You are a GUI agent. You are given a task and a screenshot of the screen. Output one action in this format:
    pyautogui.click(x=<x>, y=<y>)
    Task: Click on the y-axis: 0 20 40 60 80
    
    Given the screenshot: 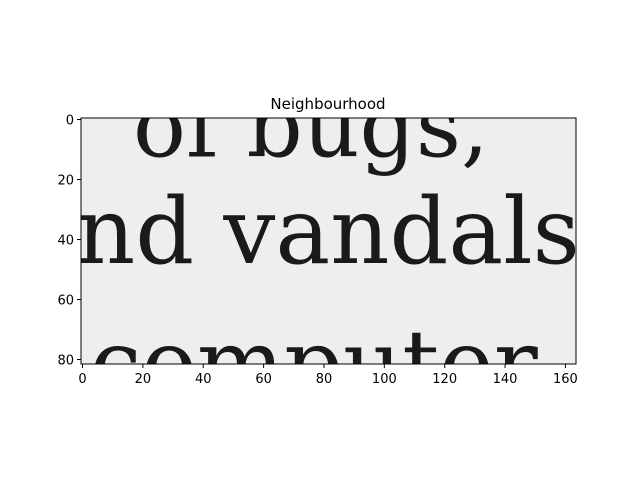 What is the action you would take?
    pyautogui.click(x=69, y=241)
    